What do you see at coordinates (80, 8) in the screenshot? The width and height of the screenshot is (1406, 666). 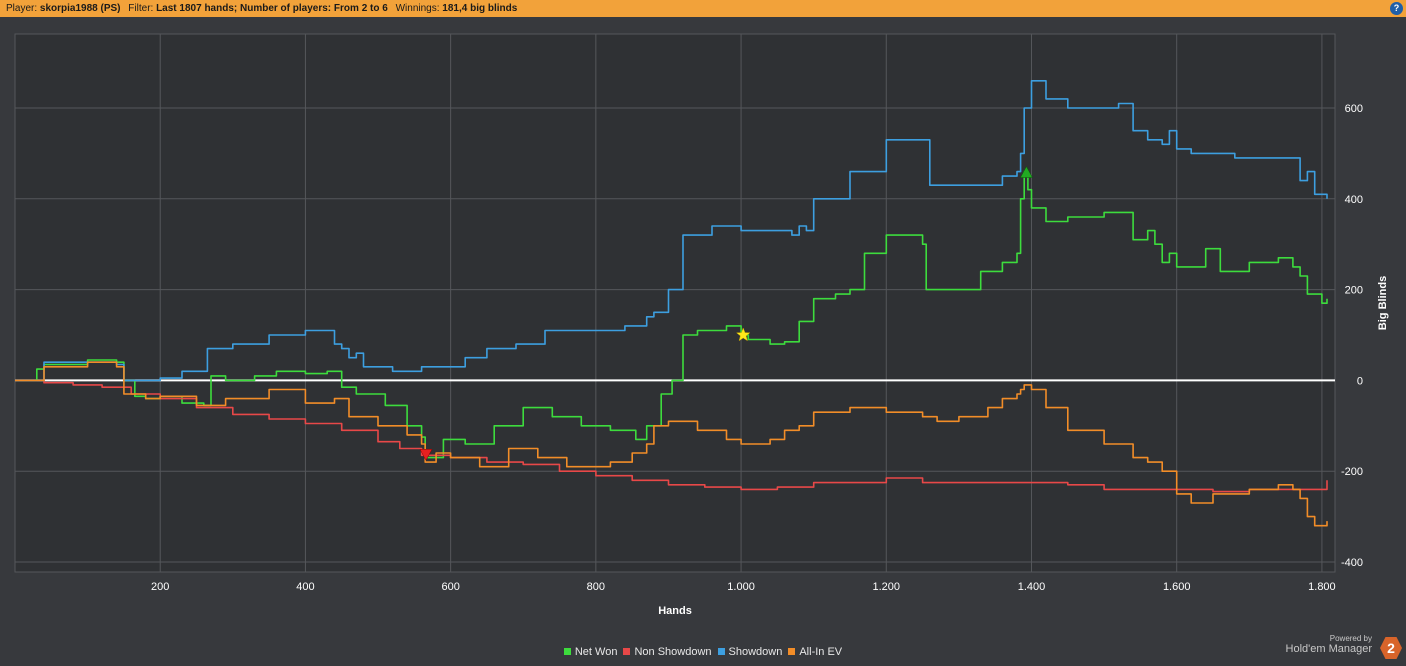 I see `player-value: skorpia1988 (PS)` at bounding box center [80, 8].